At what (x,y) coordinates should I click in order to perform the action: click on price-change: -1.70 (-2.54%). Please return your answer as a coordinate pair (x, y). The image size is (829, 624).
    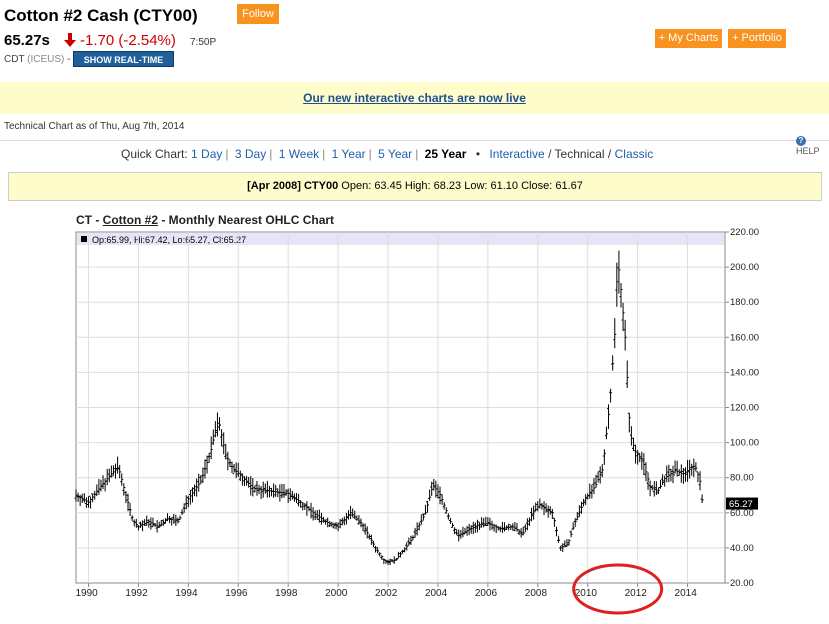
    Looking at the image, I should click on (128, 40).